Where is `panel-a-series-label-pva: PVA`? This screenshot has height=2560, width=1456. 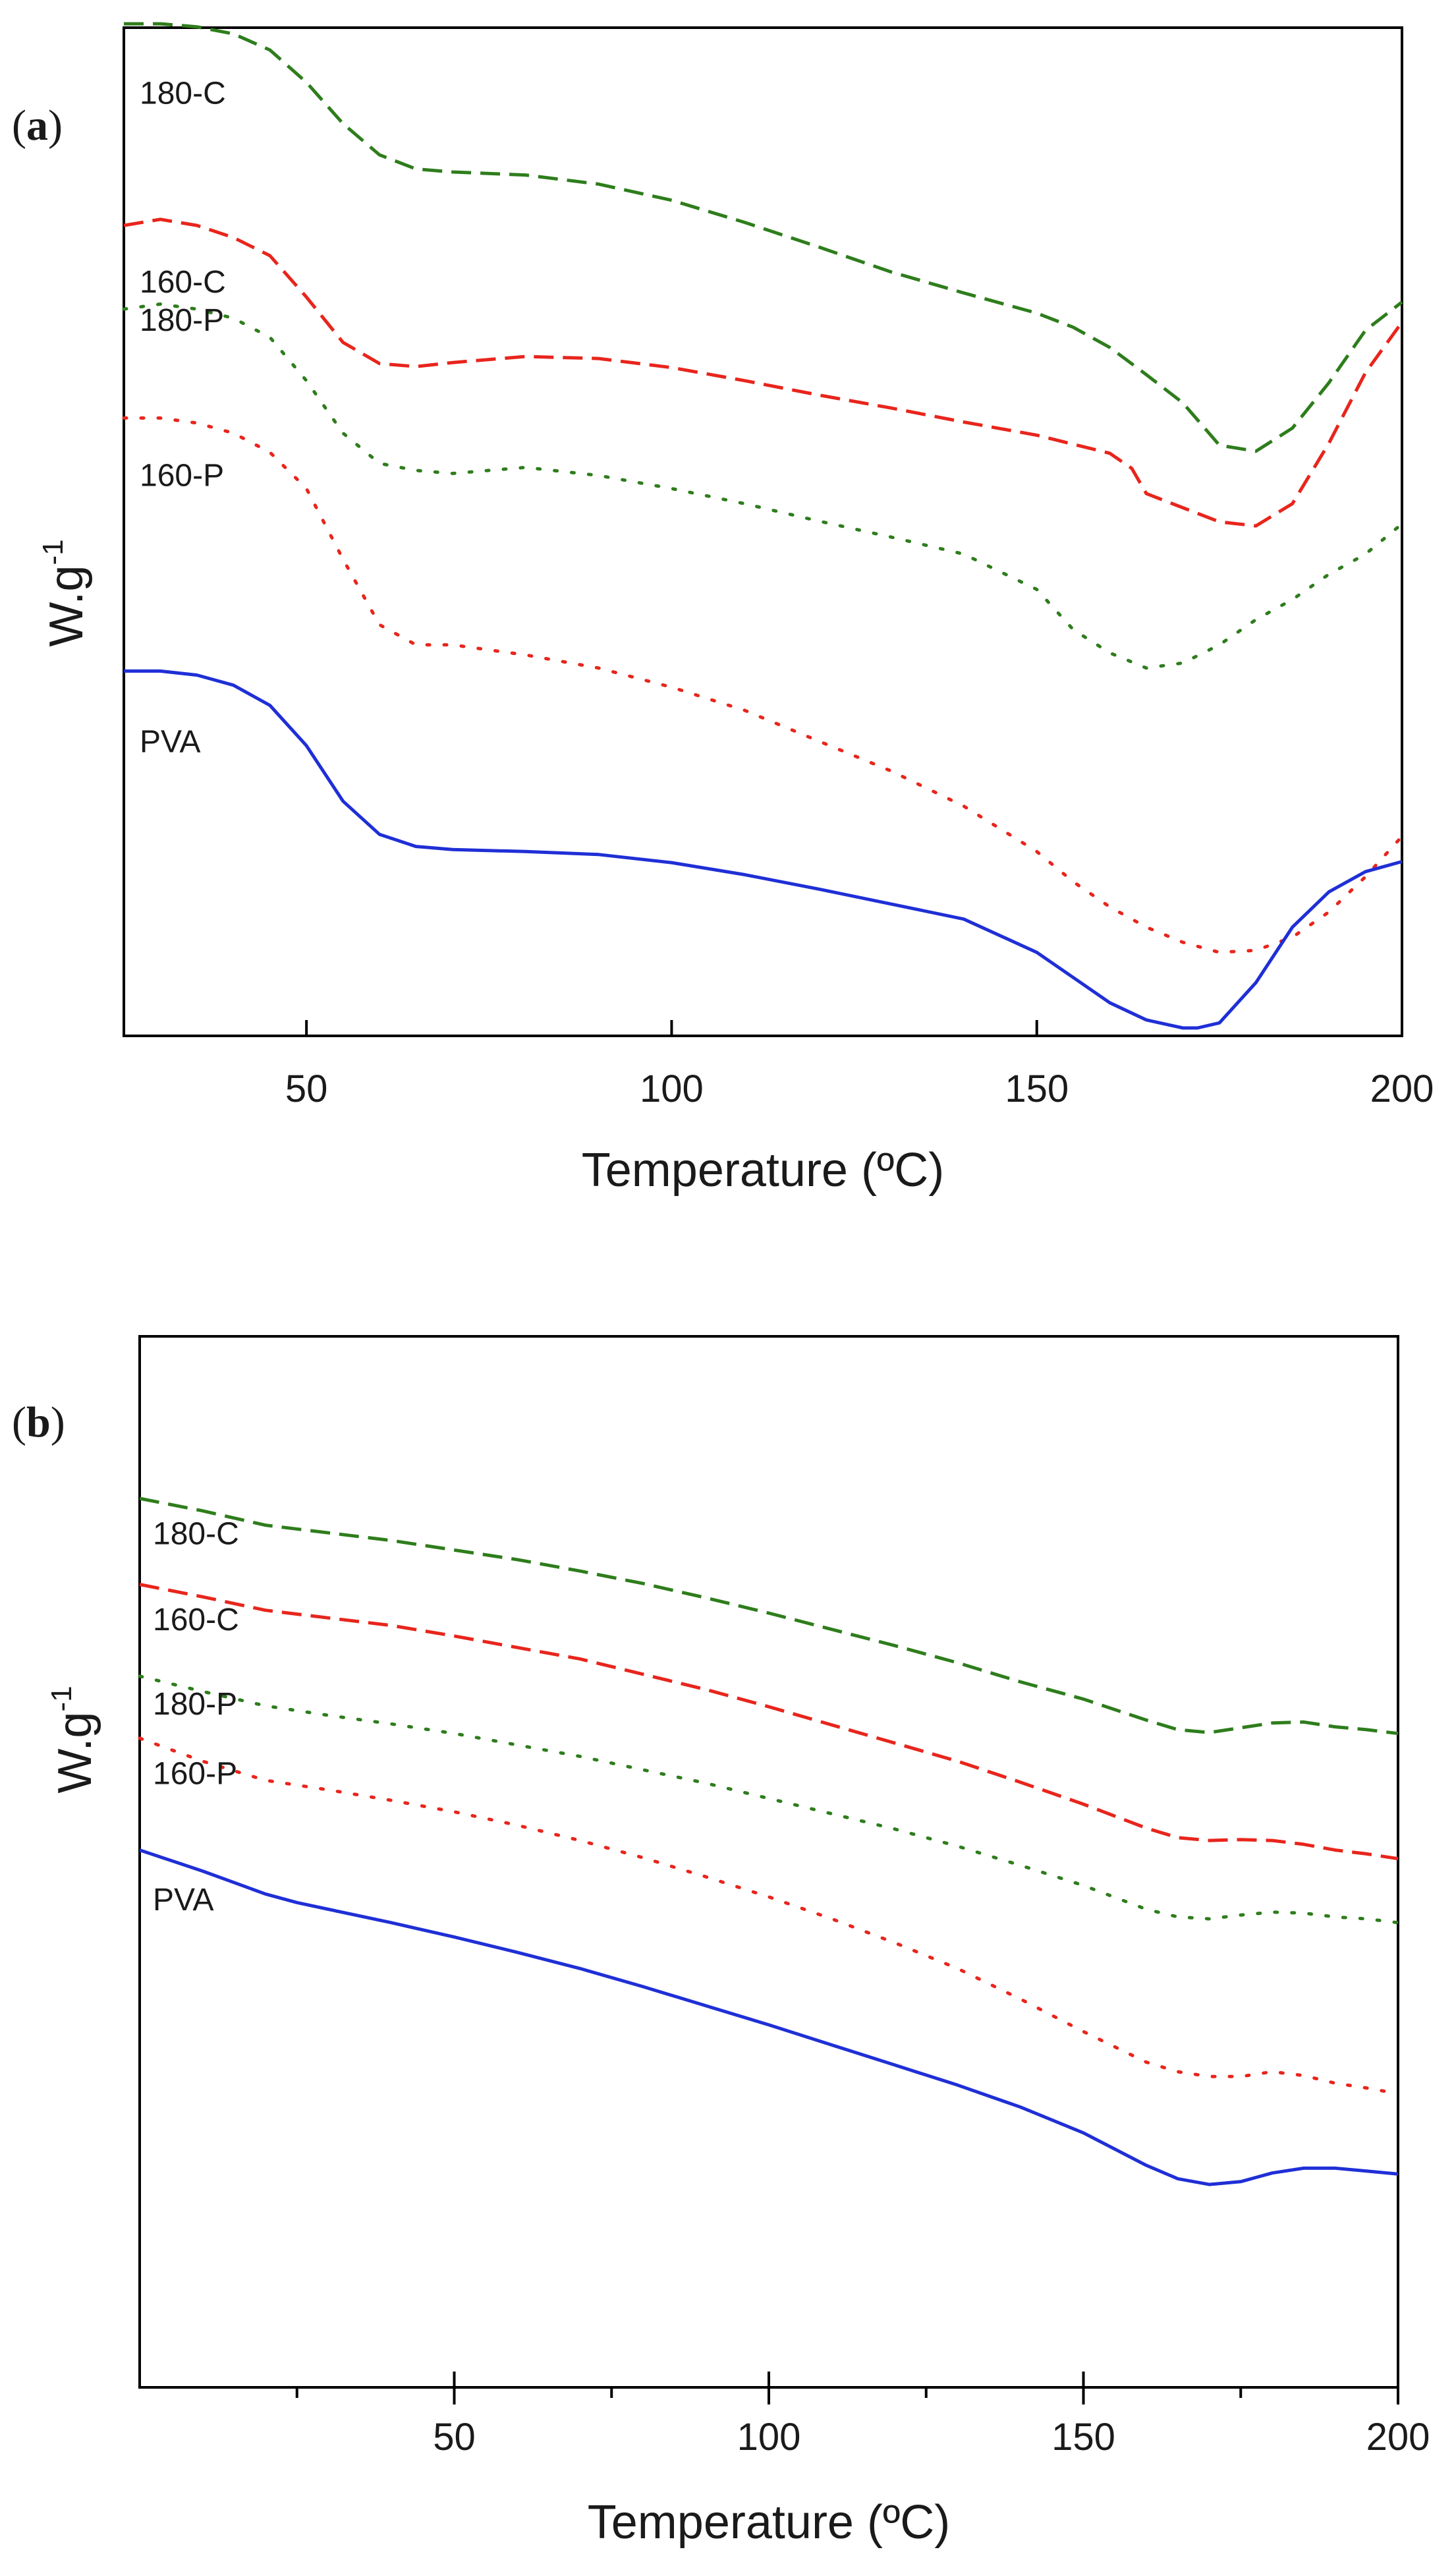 panel-a-series-label-pva: PVA is located at coordinates (170, 741).